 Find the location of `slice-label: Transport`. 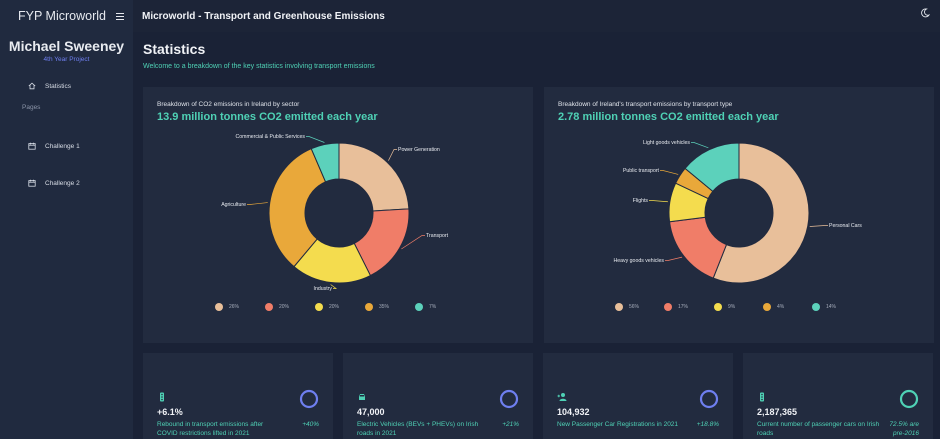

slice-label: Transport is located at coordinates (437, 236).